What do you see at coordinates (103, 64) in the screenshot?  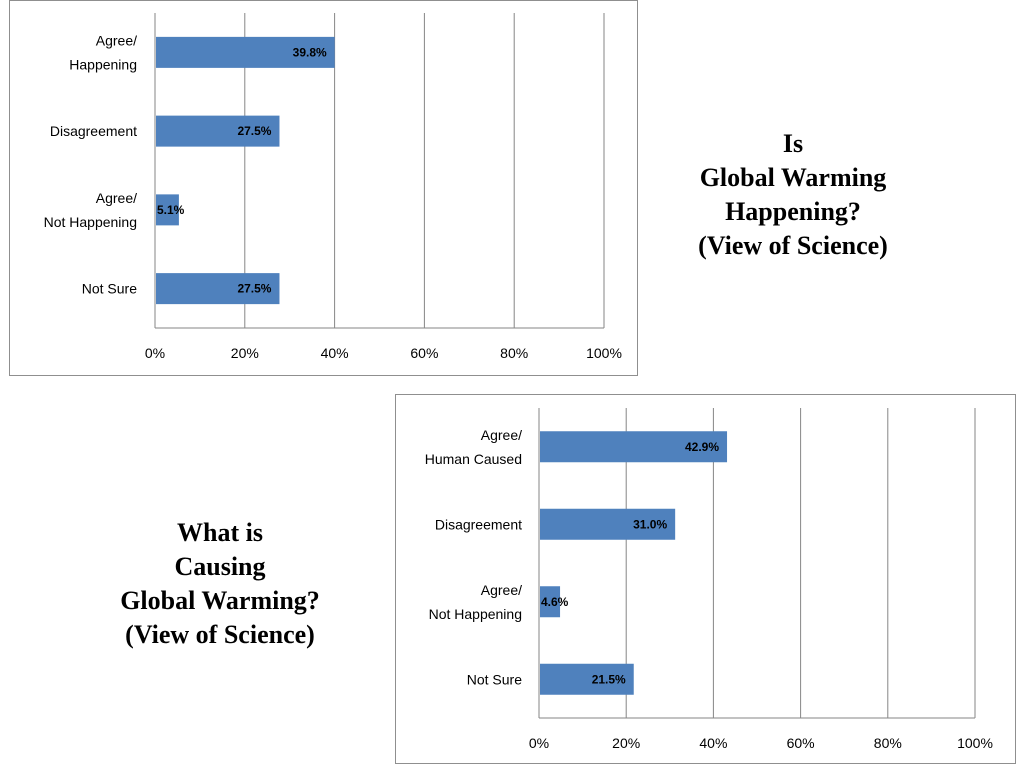 I see `category-label: Happening` at bounding box center [103, 64].